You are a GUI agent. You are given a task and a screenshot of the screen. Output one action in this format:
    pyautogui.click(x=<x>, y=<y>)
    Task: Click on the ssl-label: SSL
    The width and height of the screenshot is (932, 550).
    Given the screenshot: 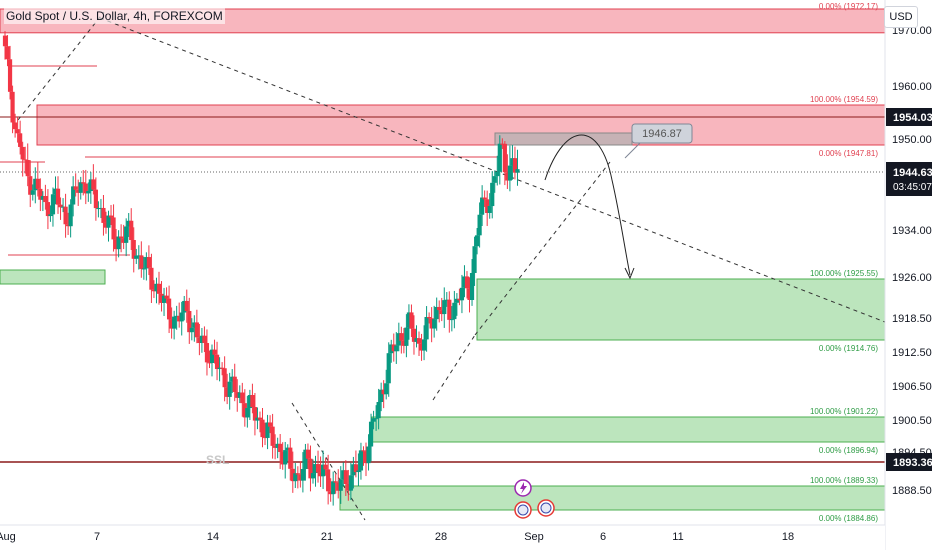 What is the action you would take?
    pyautogui.click(x=217, y=460)
    